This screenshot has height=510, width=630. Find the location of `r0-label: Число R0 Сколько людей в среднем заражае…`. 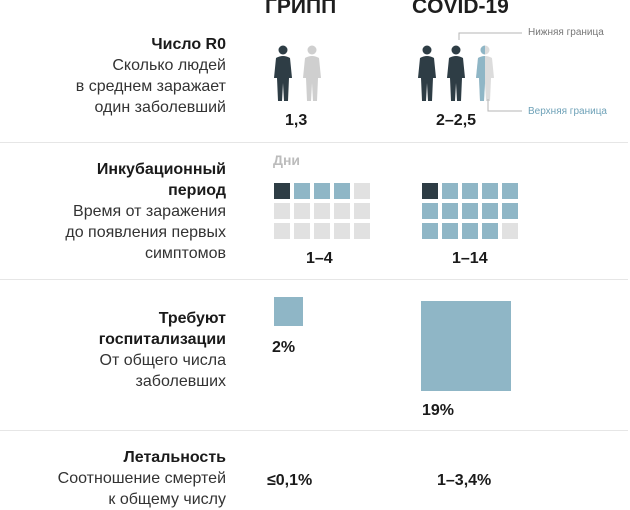

r0-label: Число R0 Сколько людей в среднем заражае… is located at coordinates (151, 76).